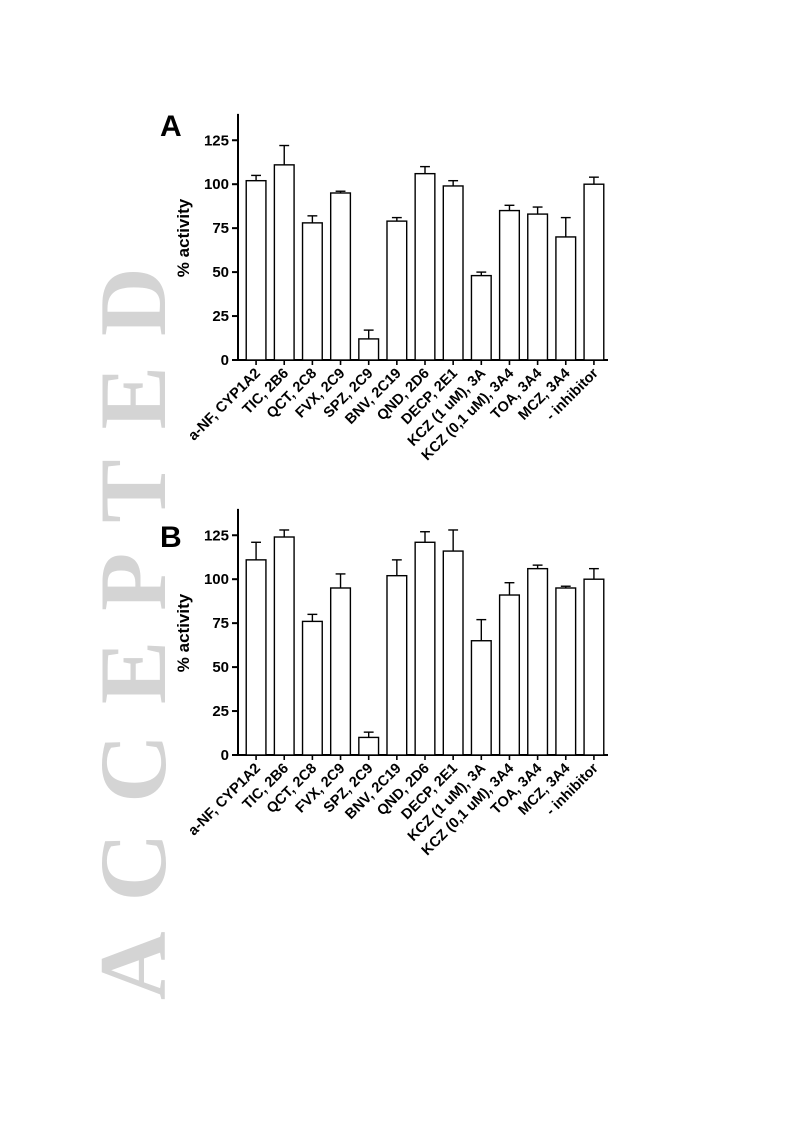 The width and height of the screenshot is (793, 1121). Describe the element at coordinates (171, 537) in the screenshot. I see `panel-letter: B` at that location.